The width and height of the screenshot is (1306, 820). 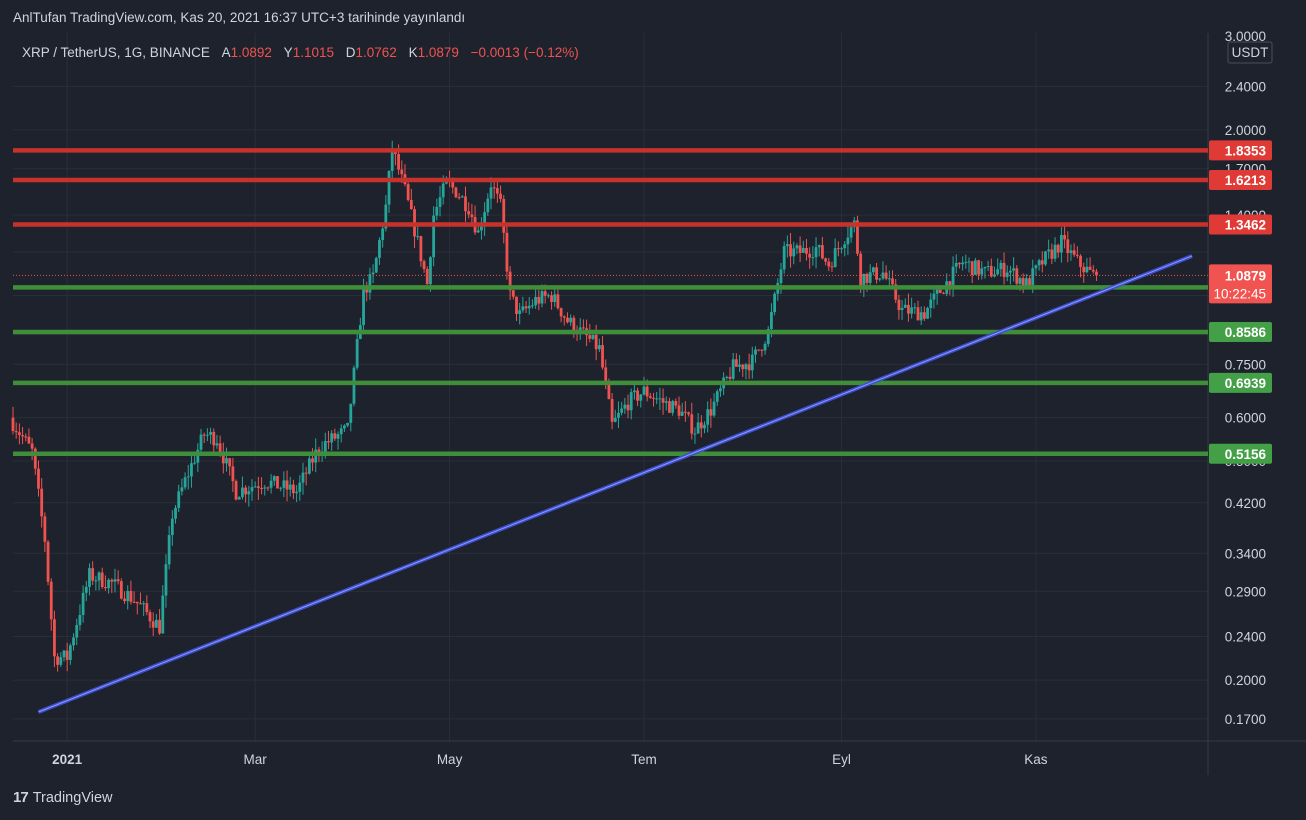 I want to click on tradingview-logo-icon: 17, so click(x=21, y=797).